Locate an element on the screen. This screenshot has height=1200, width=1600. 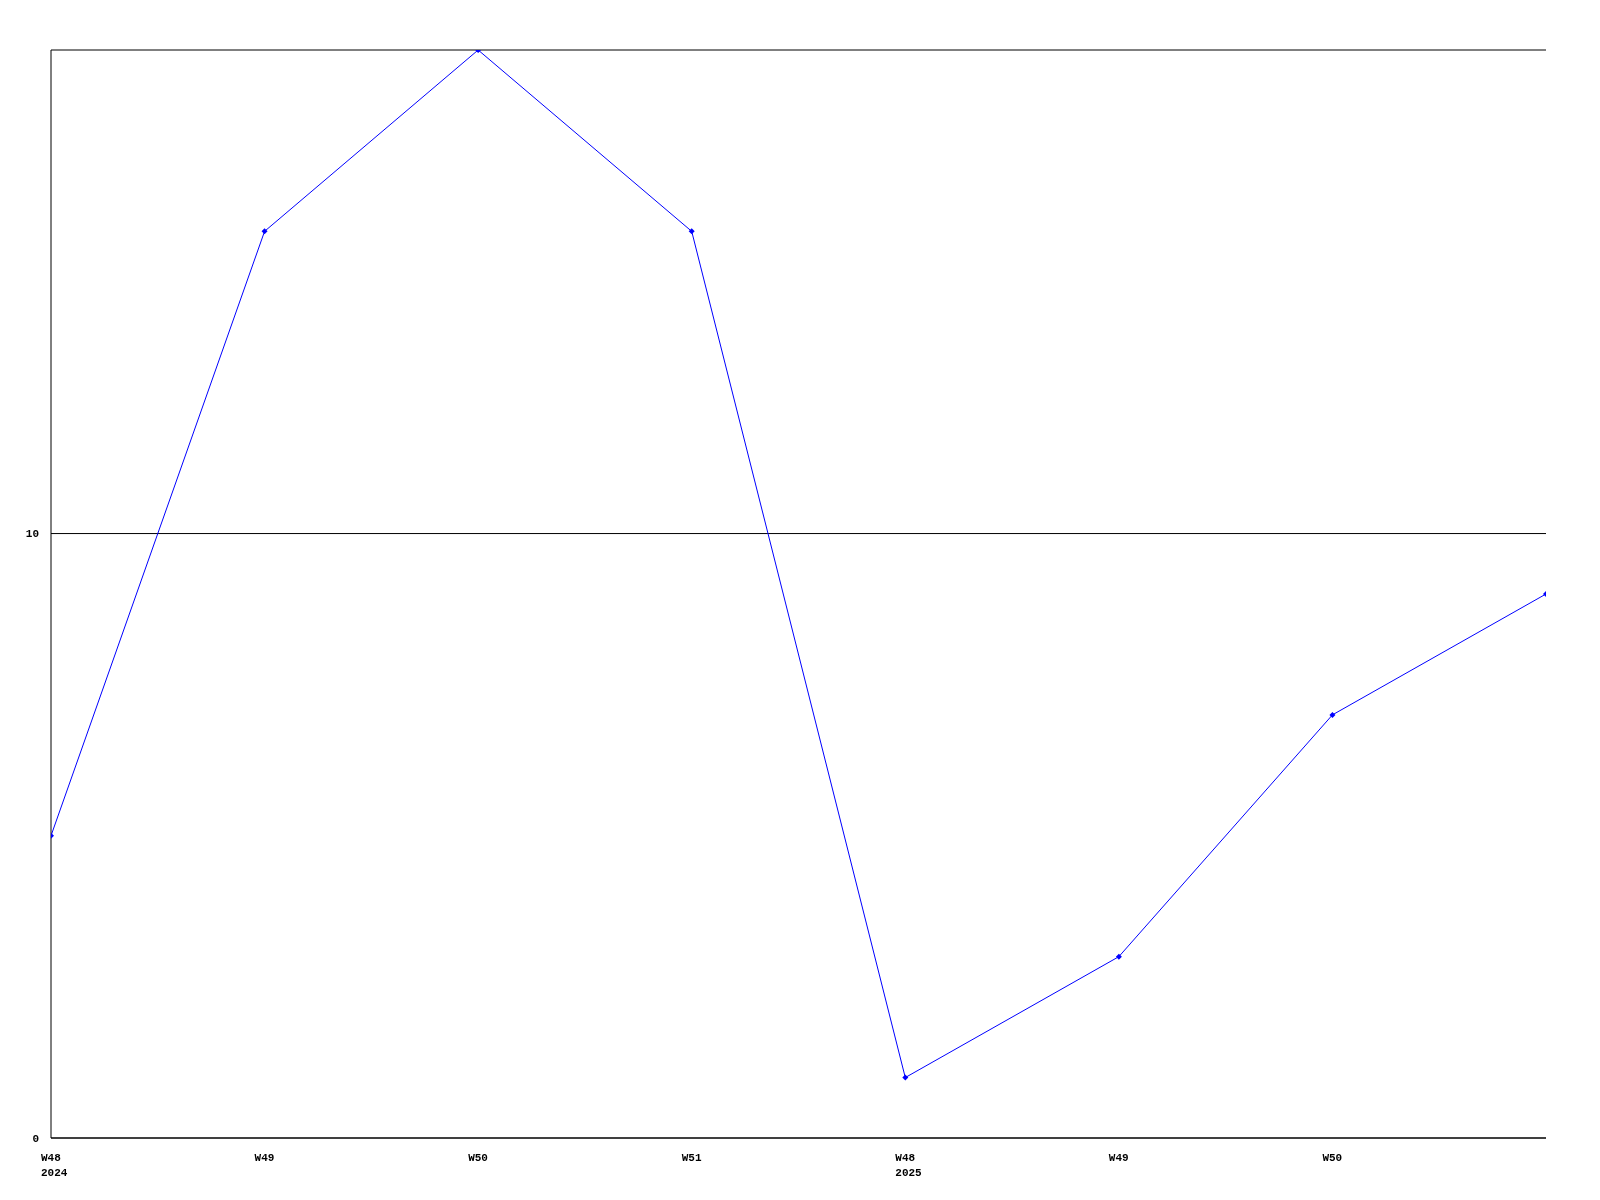
x-tick-label: W51 is located at coordinates (691, 1158).